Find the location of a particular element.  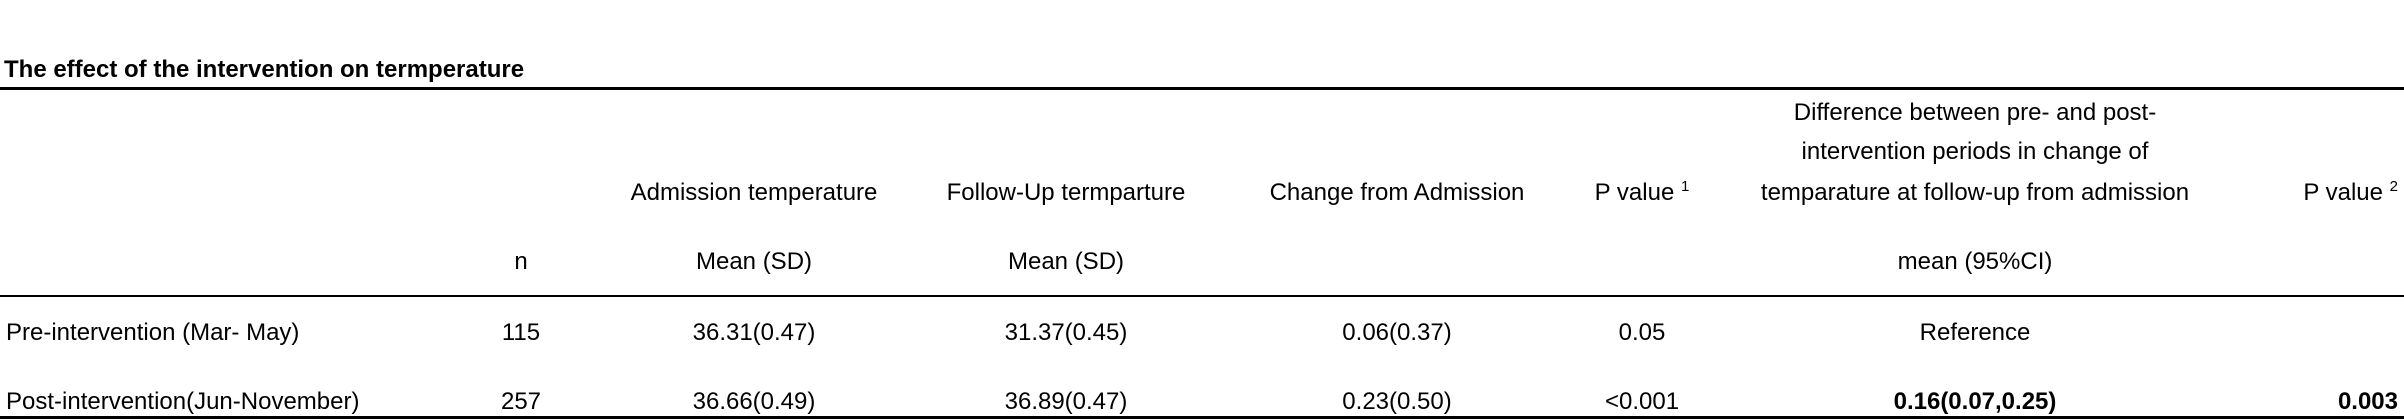

column-header: Follow-Up termparture is located at coordinates (1066, 192).